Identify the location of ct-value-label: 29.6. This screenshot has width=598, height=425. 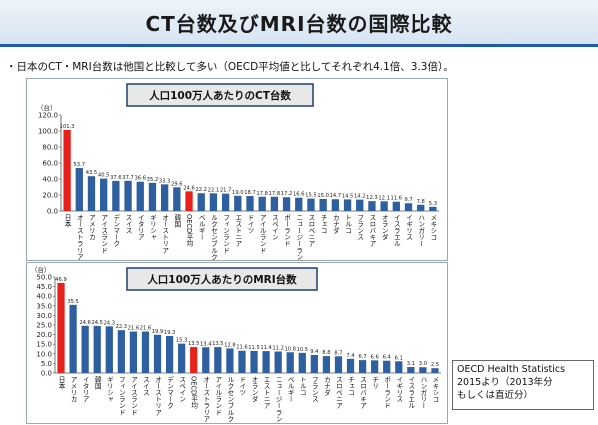
(177, 184).